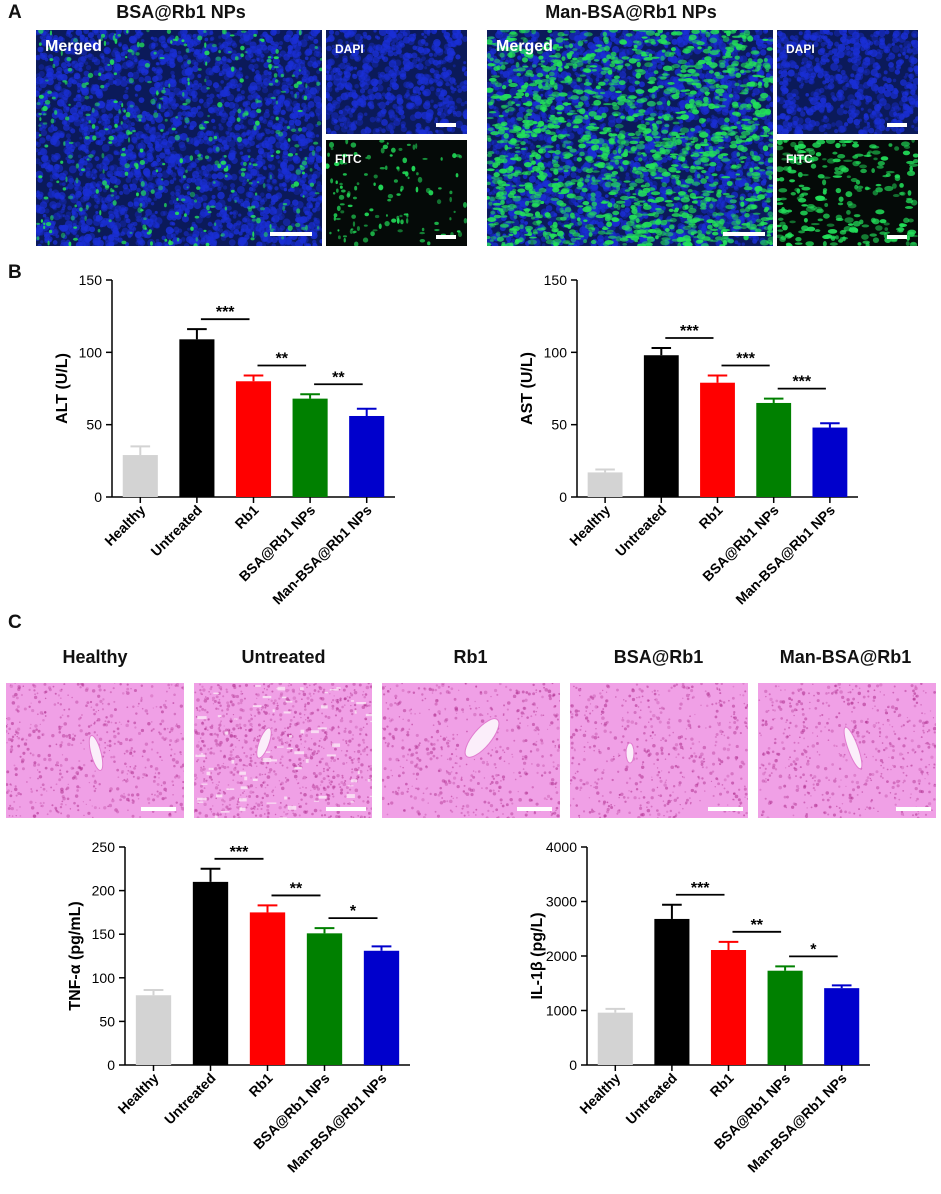  I want to click on he-image-healthy, so click(95, 750).